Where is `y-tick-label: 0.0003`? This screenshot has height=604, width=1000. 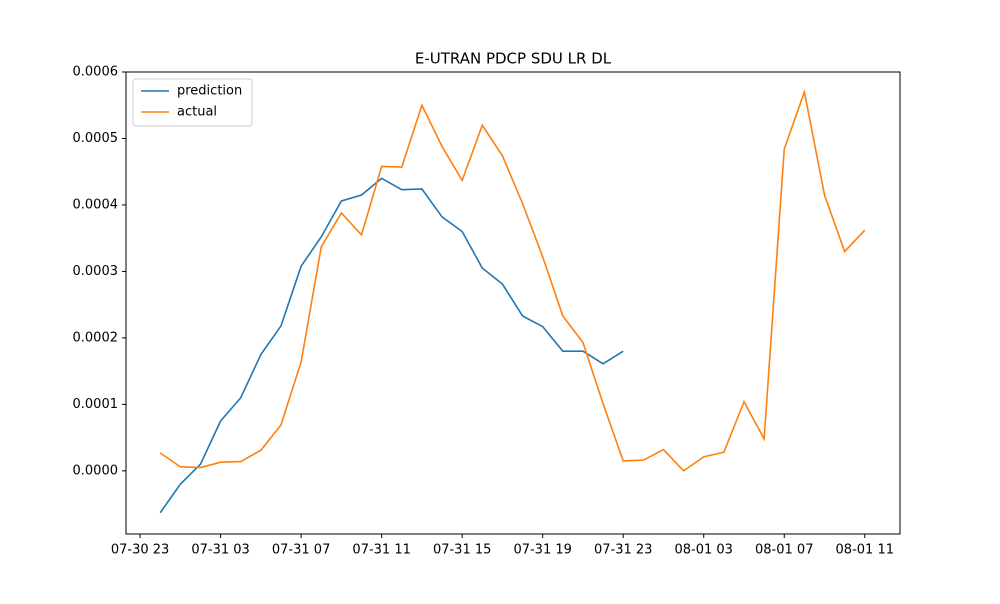 y-tick-label: 0.0003 is located at coordinates (96, 271).